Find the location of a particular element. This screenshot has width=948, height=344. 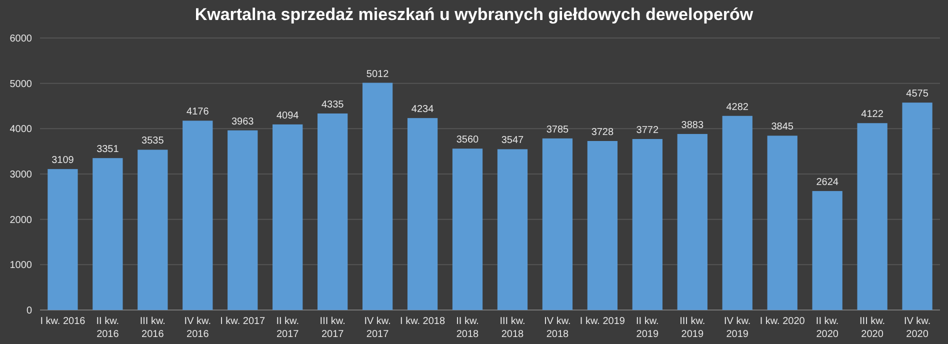

data-label: 3728 is located at coordinates (602, 132).